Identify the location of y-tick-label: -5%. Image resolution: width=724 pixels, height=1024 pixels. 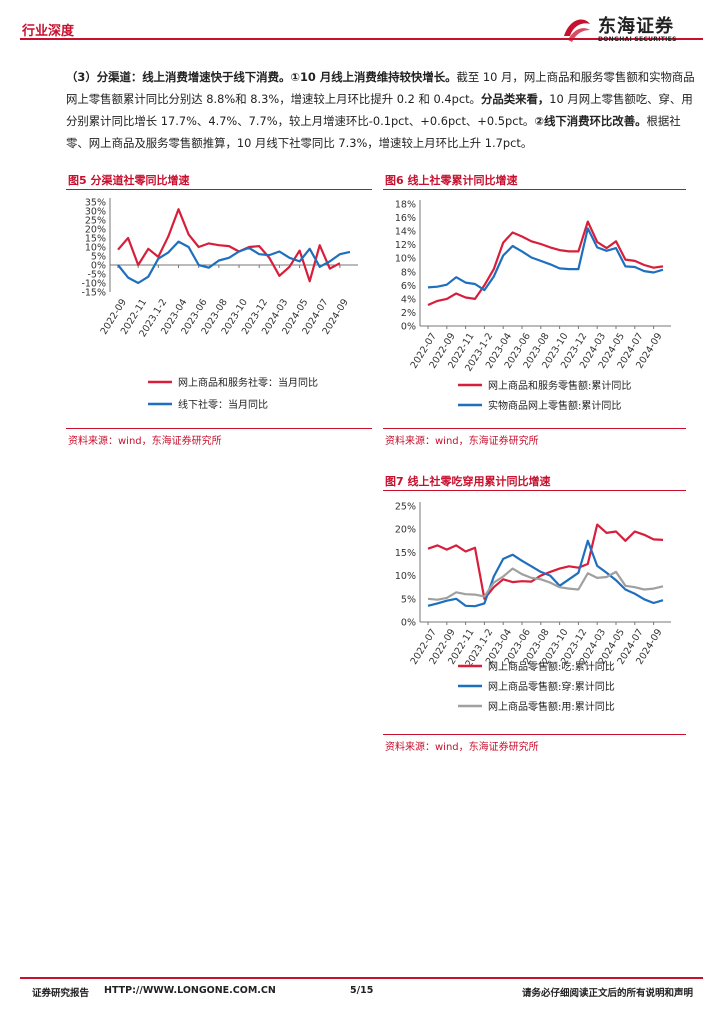
(97, 275).